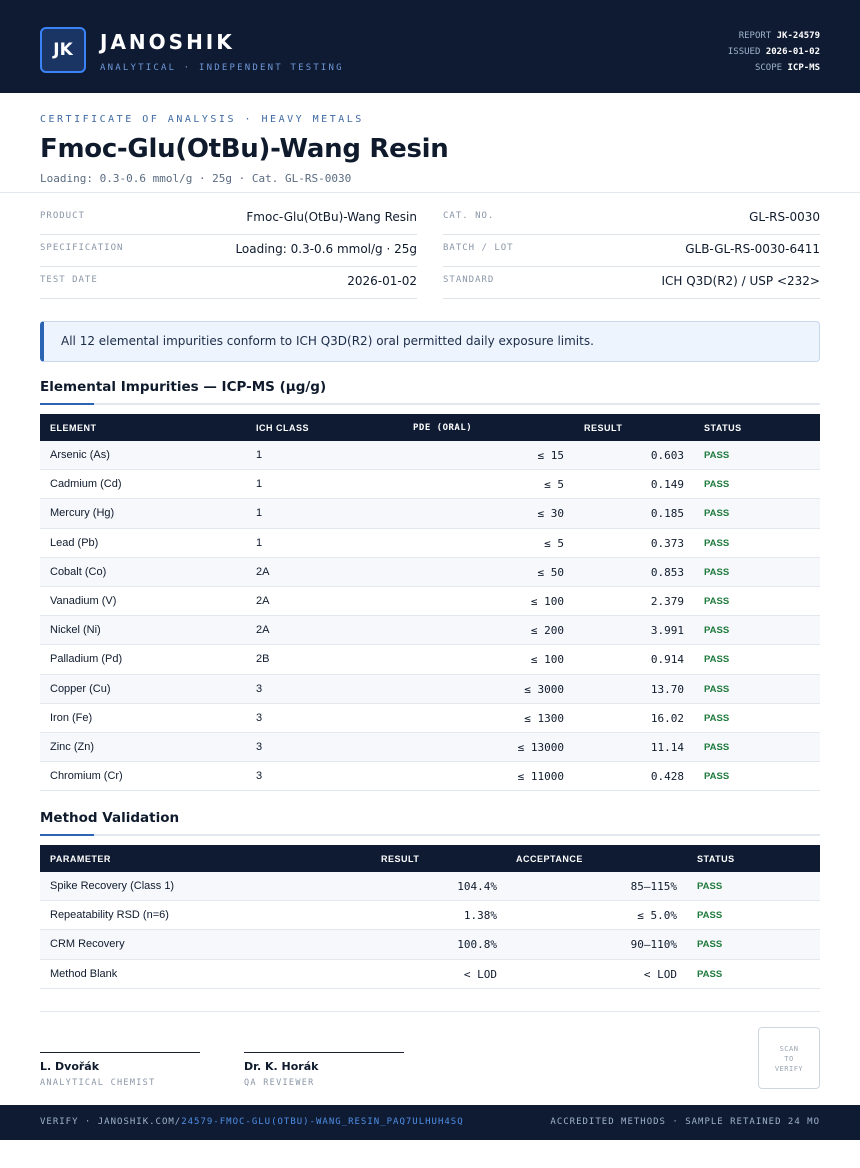 The image size is (860, 1168). I want to click on element-name: Cobalt (Co), so click(78, 571).